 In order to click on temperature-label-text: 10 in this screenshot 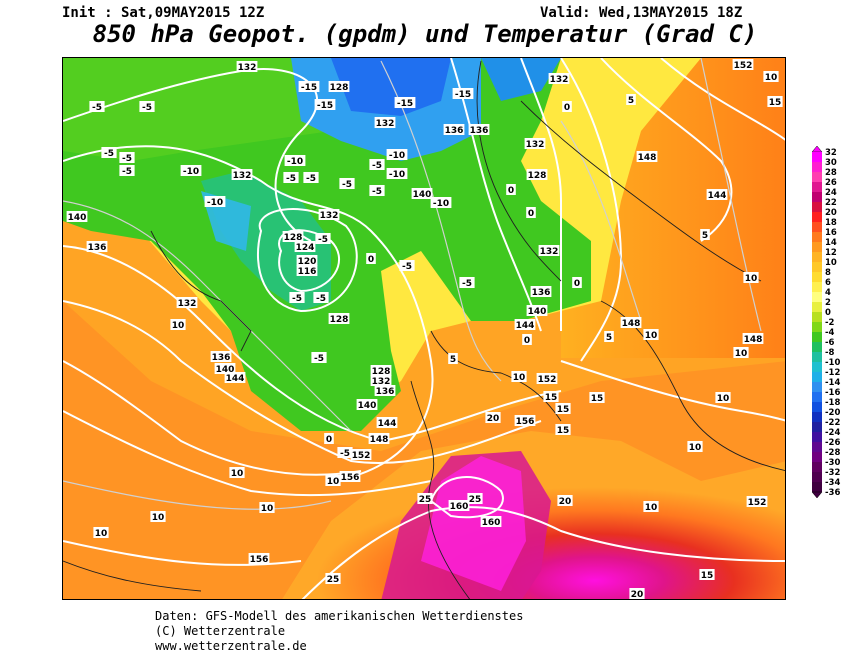, I will do `click(723, 399)`.